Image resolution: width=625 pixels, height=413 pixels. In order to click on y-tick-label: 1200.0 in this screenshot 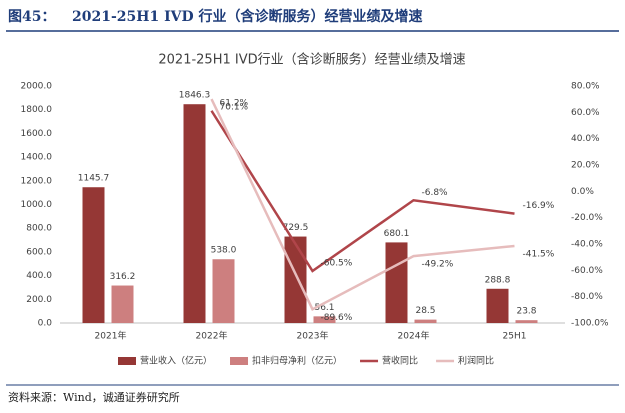, I will do `click(37, 181)`.